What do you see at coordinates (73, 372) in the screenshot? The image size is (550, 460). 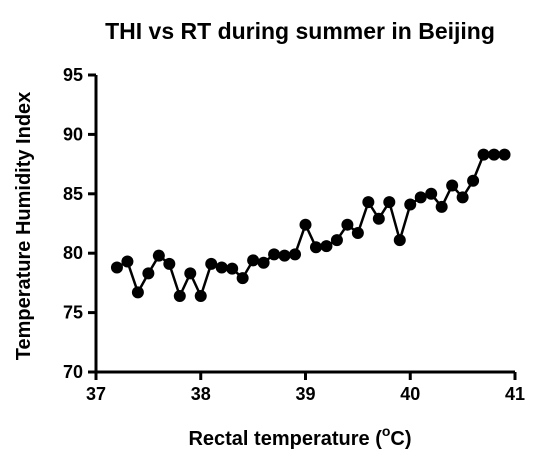 I see `y-tick-label: 70` at bounding box center [73, 372].